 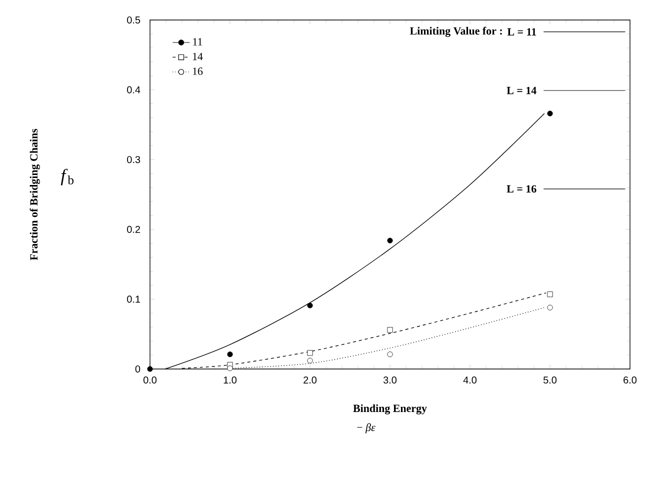 I want to click on x-tick-label: 0.0, so click(x=150, y=380).